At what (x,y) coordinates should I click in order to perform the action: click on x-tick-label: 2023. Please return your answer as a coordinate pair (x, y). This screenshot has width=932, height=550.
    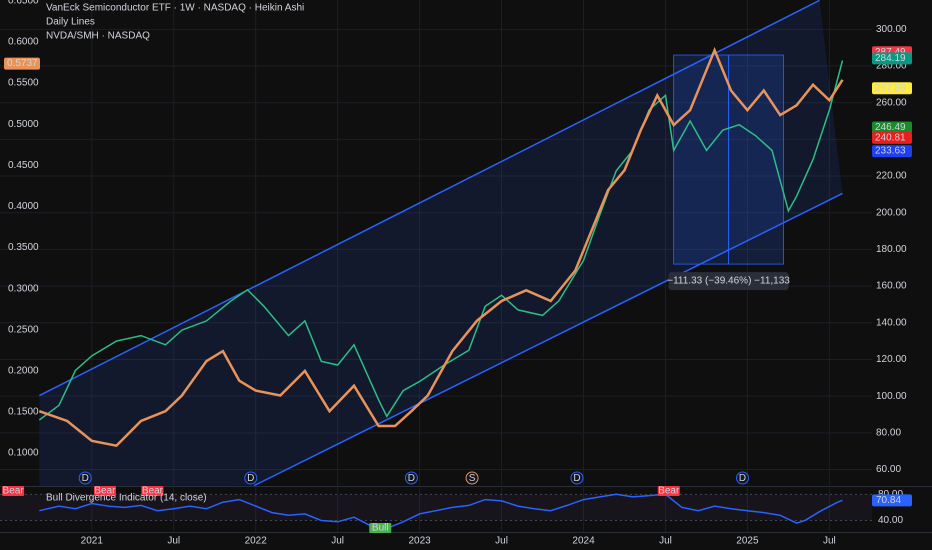
    Looking at the image, I should click on (419, 541).